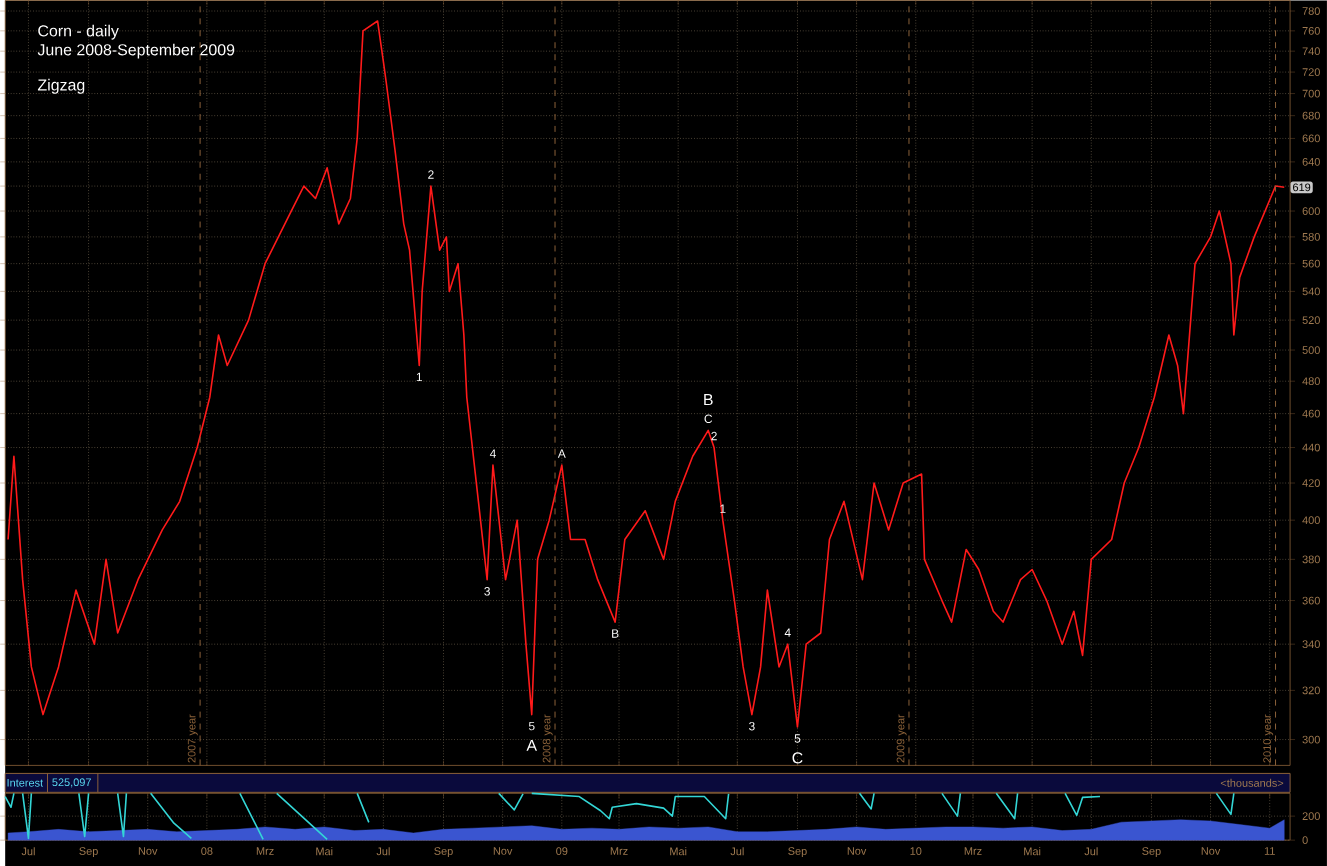  What do you see at coordinates (1311, 483) in the screenshot?
I see `y-tick-label: 420` at bounding box center [1311, 483].